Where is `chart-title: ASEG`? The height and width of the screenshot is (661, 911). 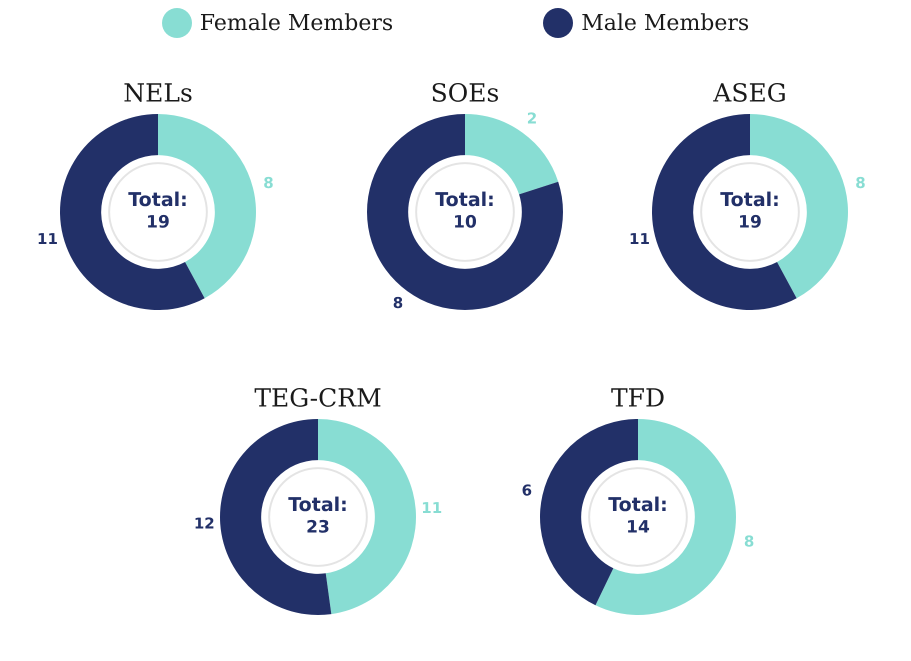 chart-title: ASEG is located at coordinates (749, 93).